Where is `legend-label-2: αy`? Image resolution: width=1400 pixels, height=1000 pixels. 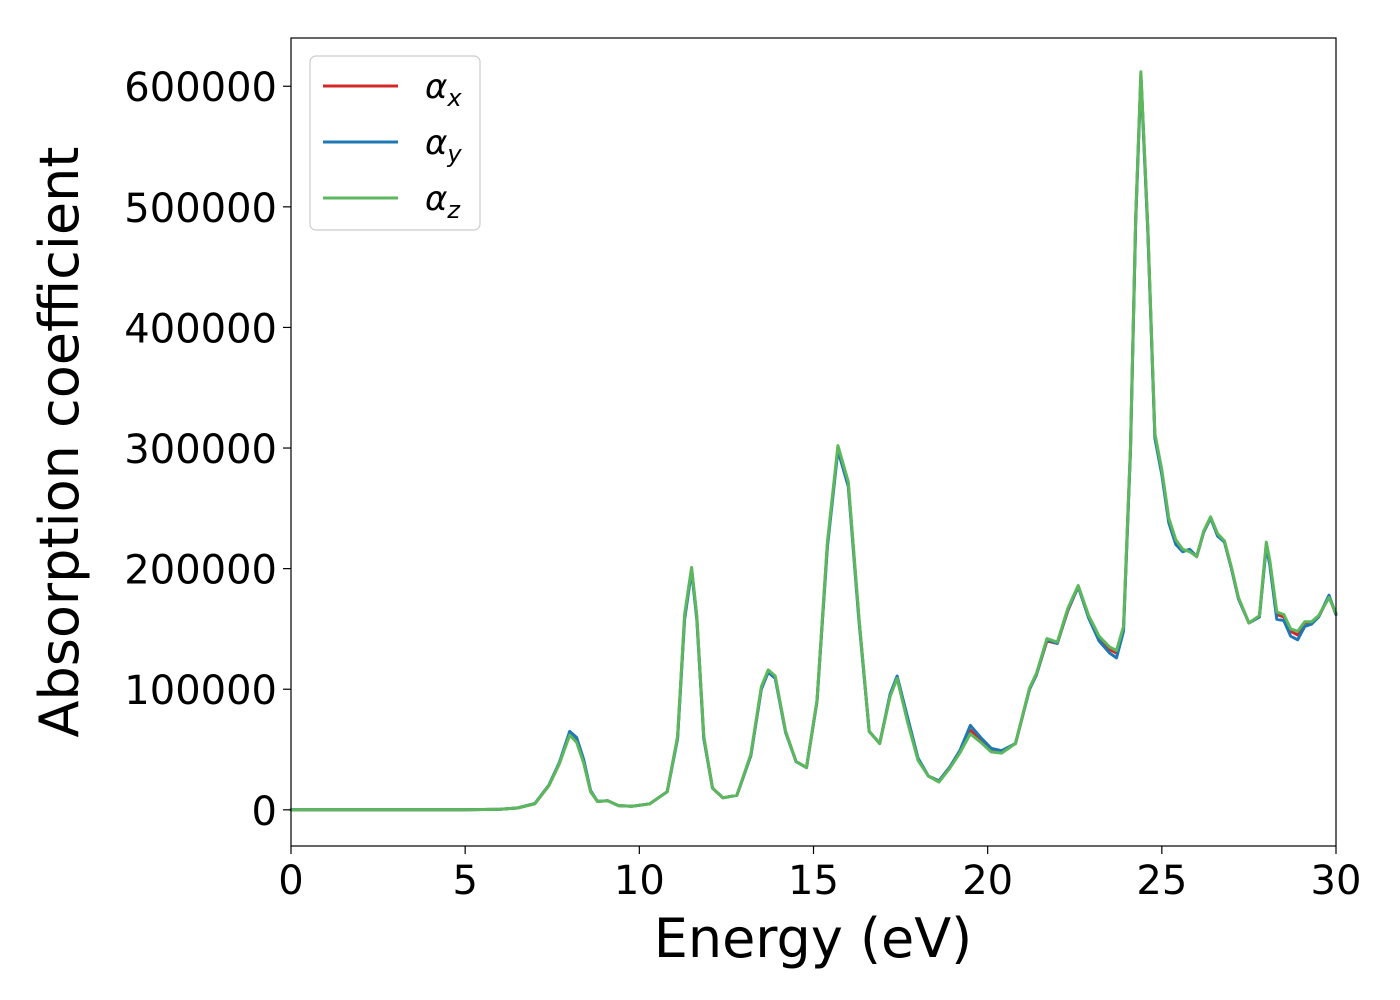
legend-label-2: αy is located at coordinates (443, 145).